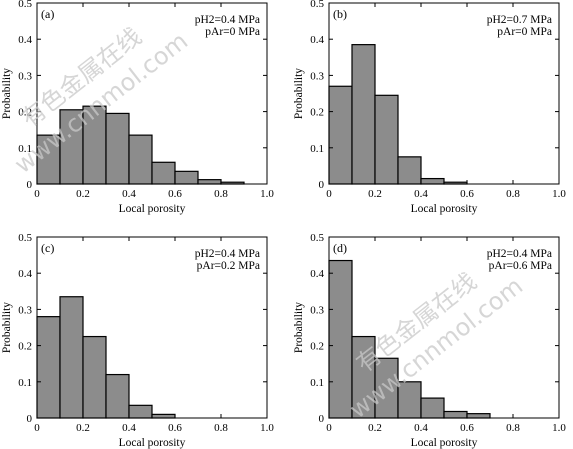 Image resolution: width=573 pixels, height=449 pixels. What do you see at coordinates (519, 20) in the screenshot?
I see `pressure-annotation: pH2=0.7 MPa` at bounding box center [519, 20].